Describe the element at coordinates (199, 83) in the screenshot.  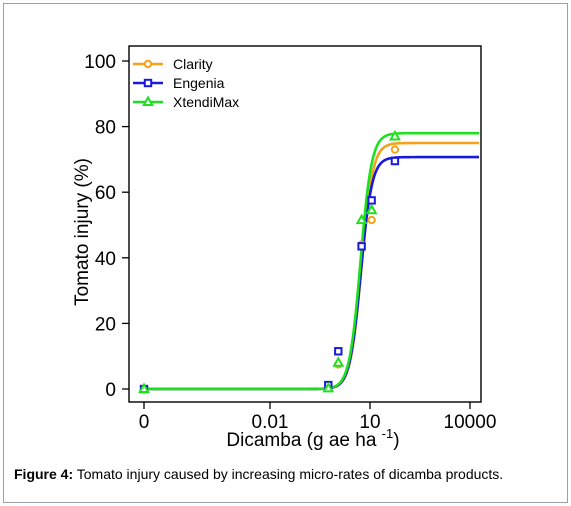
I see `legend-label: Engenia` at that location.